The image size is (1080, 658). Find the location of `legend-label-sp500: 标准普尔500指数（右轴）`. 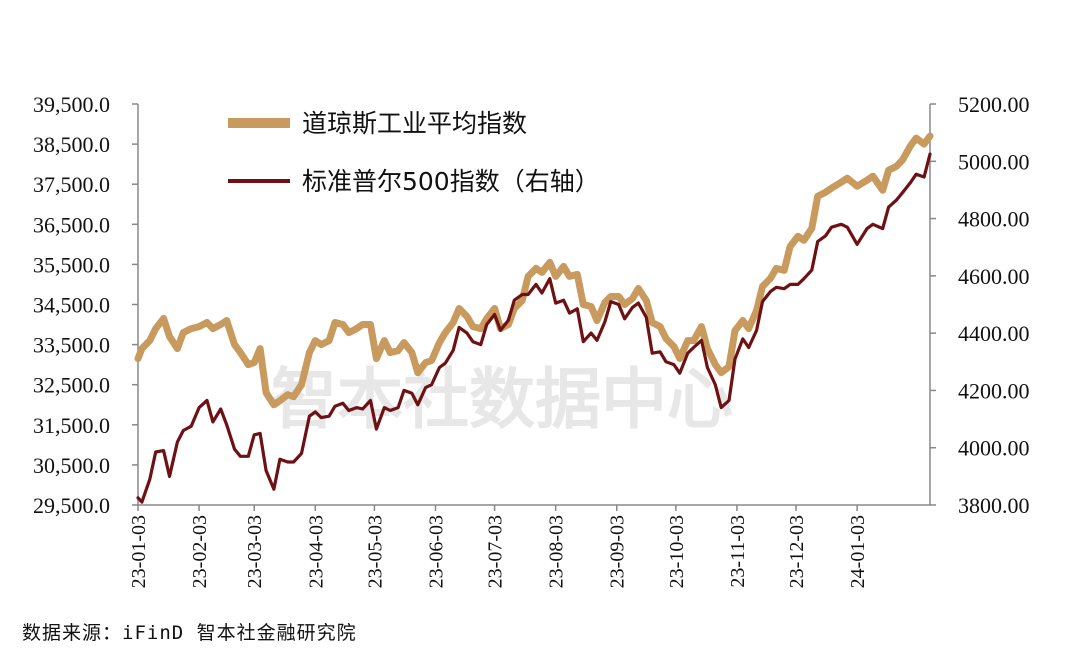

legend-label-sp500: 标准普尔500指数（右轴） is located at coordinates (451, 181).